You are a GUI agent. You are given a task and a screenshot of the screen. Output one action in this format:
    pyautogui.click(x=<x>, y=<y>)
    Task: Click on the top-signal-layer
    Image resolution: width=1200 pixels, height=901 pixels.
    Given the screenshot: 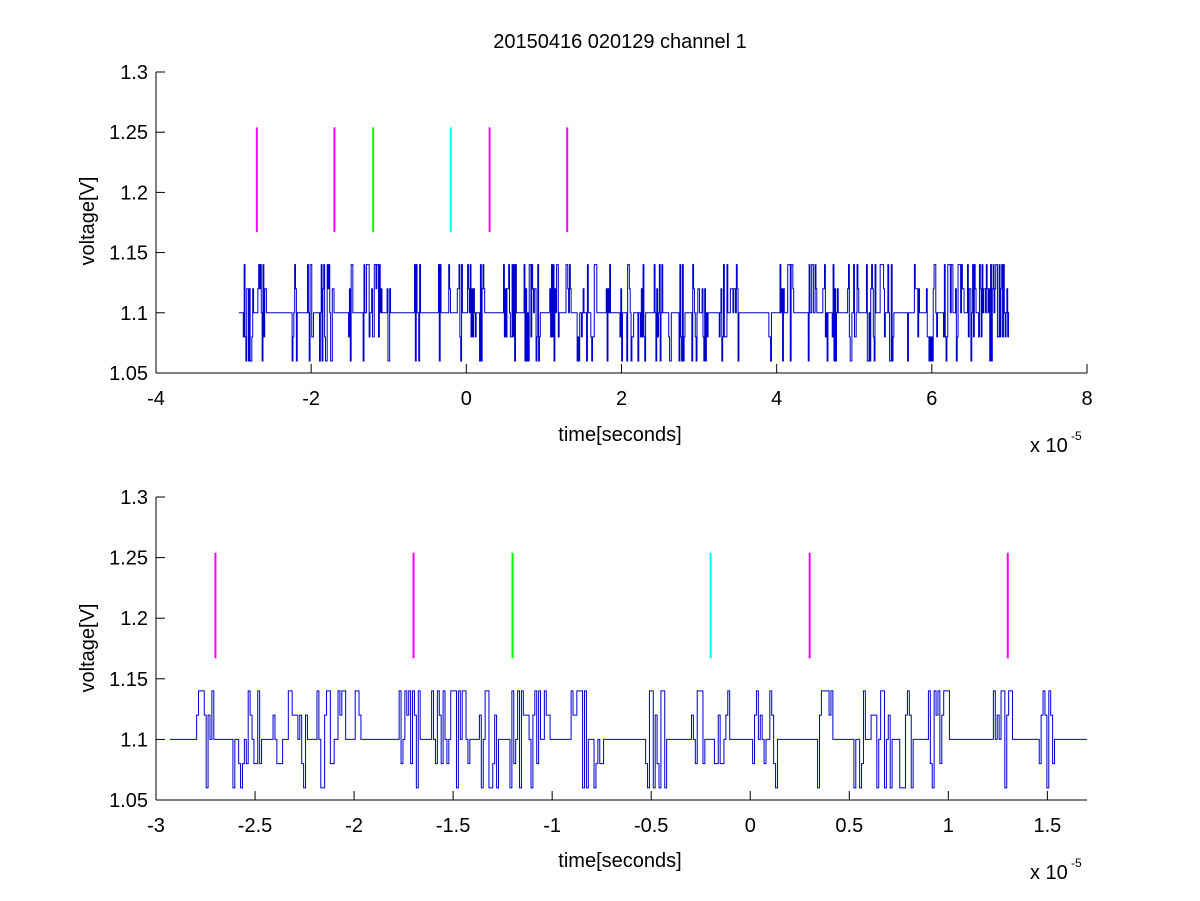 What is the action you would take?
    pyautogui.click(x=624, y=313)
    